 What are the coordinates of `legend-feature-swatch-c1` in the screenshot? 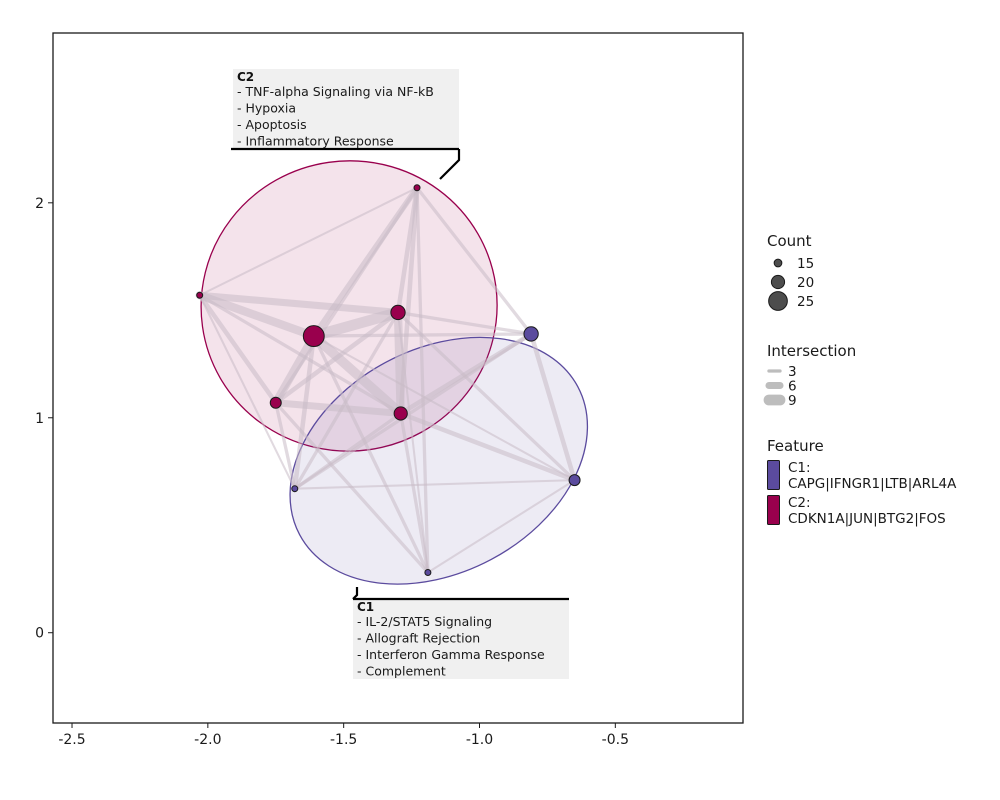 It's located at (773, 475).